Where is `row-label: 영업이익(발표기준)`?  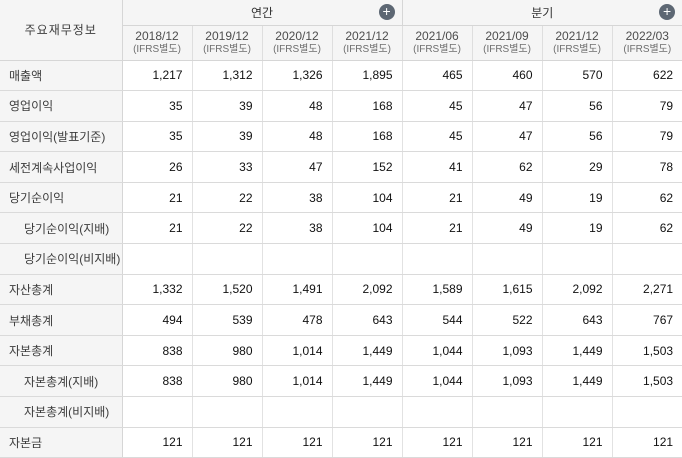 row-label: 영업이익(발표기준) is located at coordinates (61, 137).